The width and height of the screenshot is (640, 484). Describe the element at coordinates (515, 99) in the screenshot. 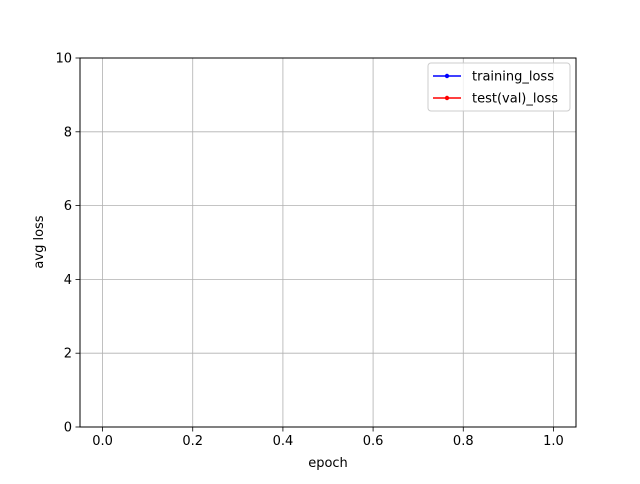

I see `legend-entry-label: test(val)_loss` at that location.